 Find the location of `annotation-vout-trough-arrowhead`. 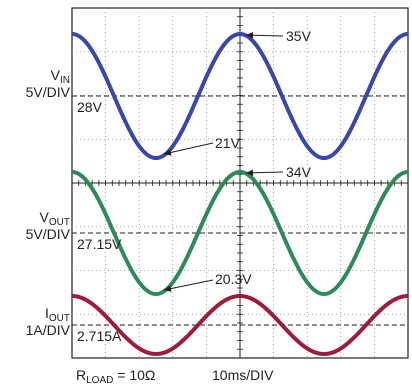

annotation-vout-trough-arrowhead is located at coordinates (168, 288).